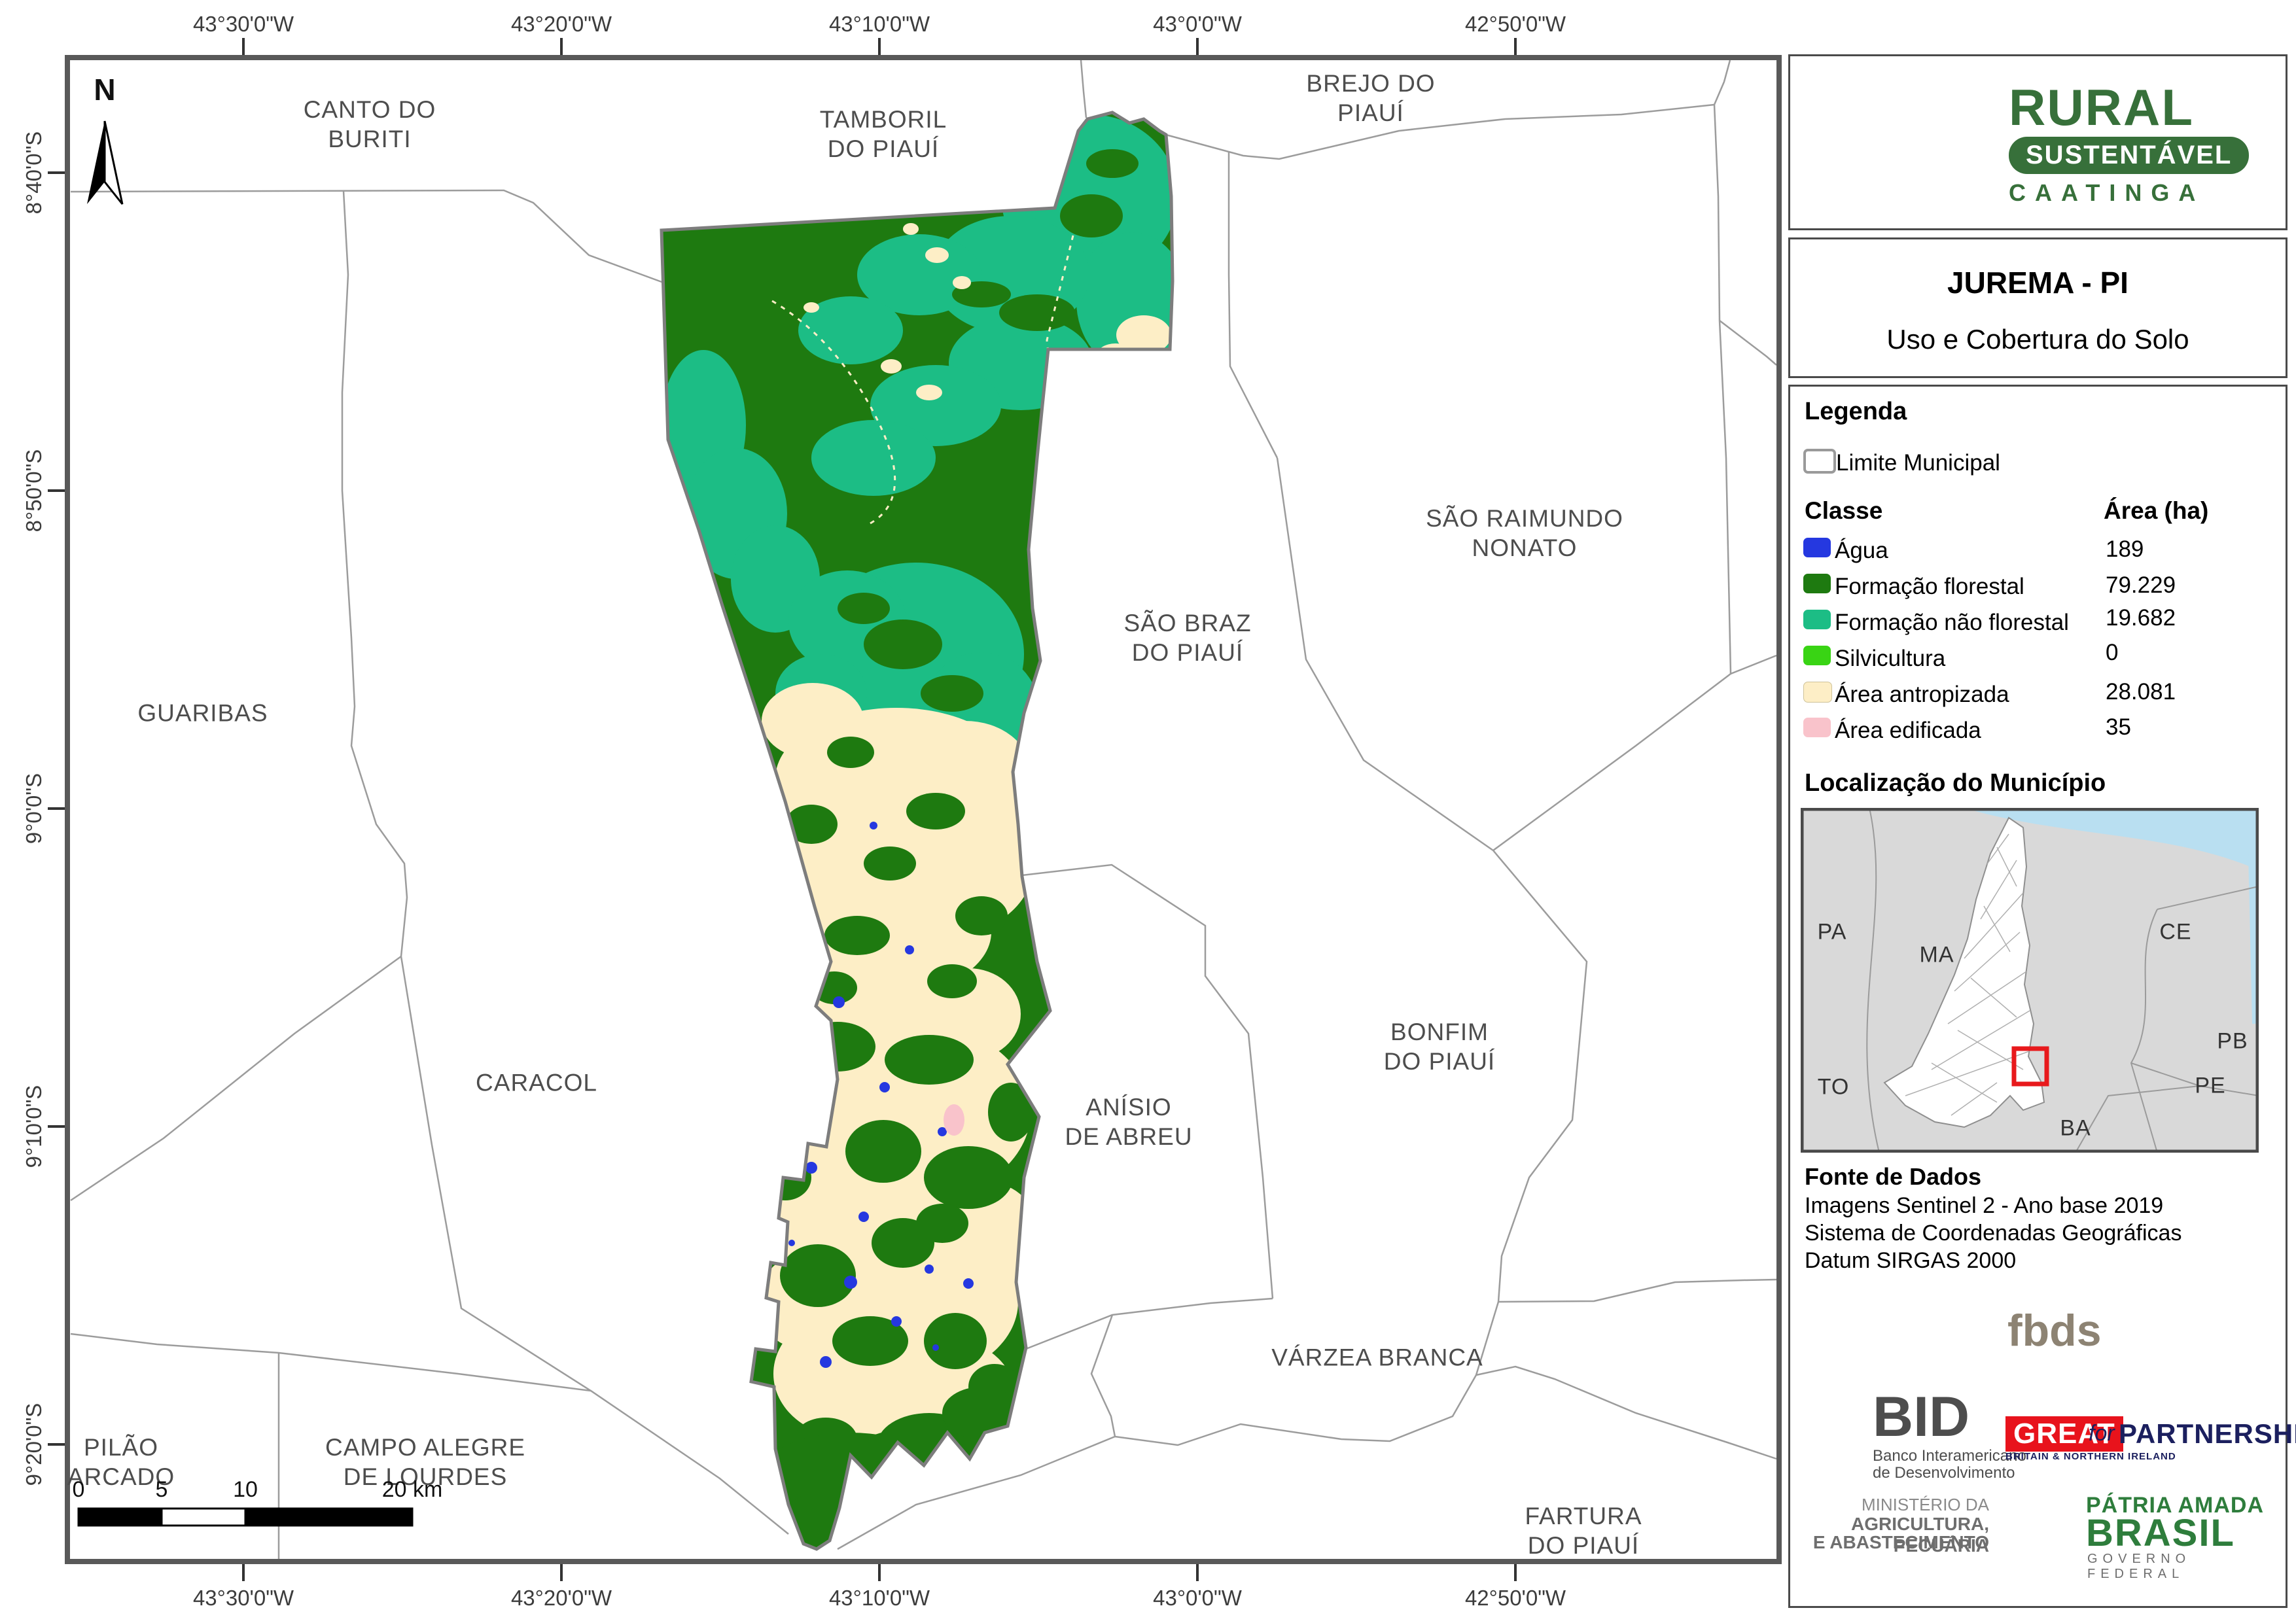 This screenshot has height=1623, width=2296. Describe the element at coordinates (2232, 1041) in the screenshot. I see `inset-state-label: PB` at that location.